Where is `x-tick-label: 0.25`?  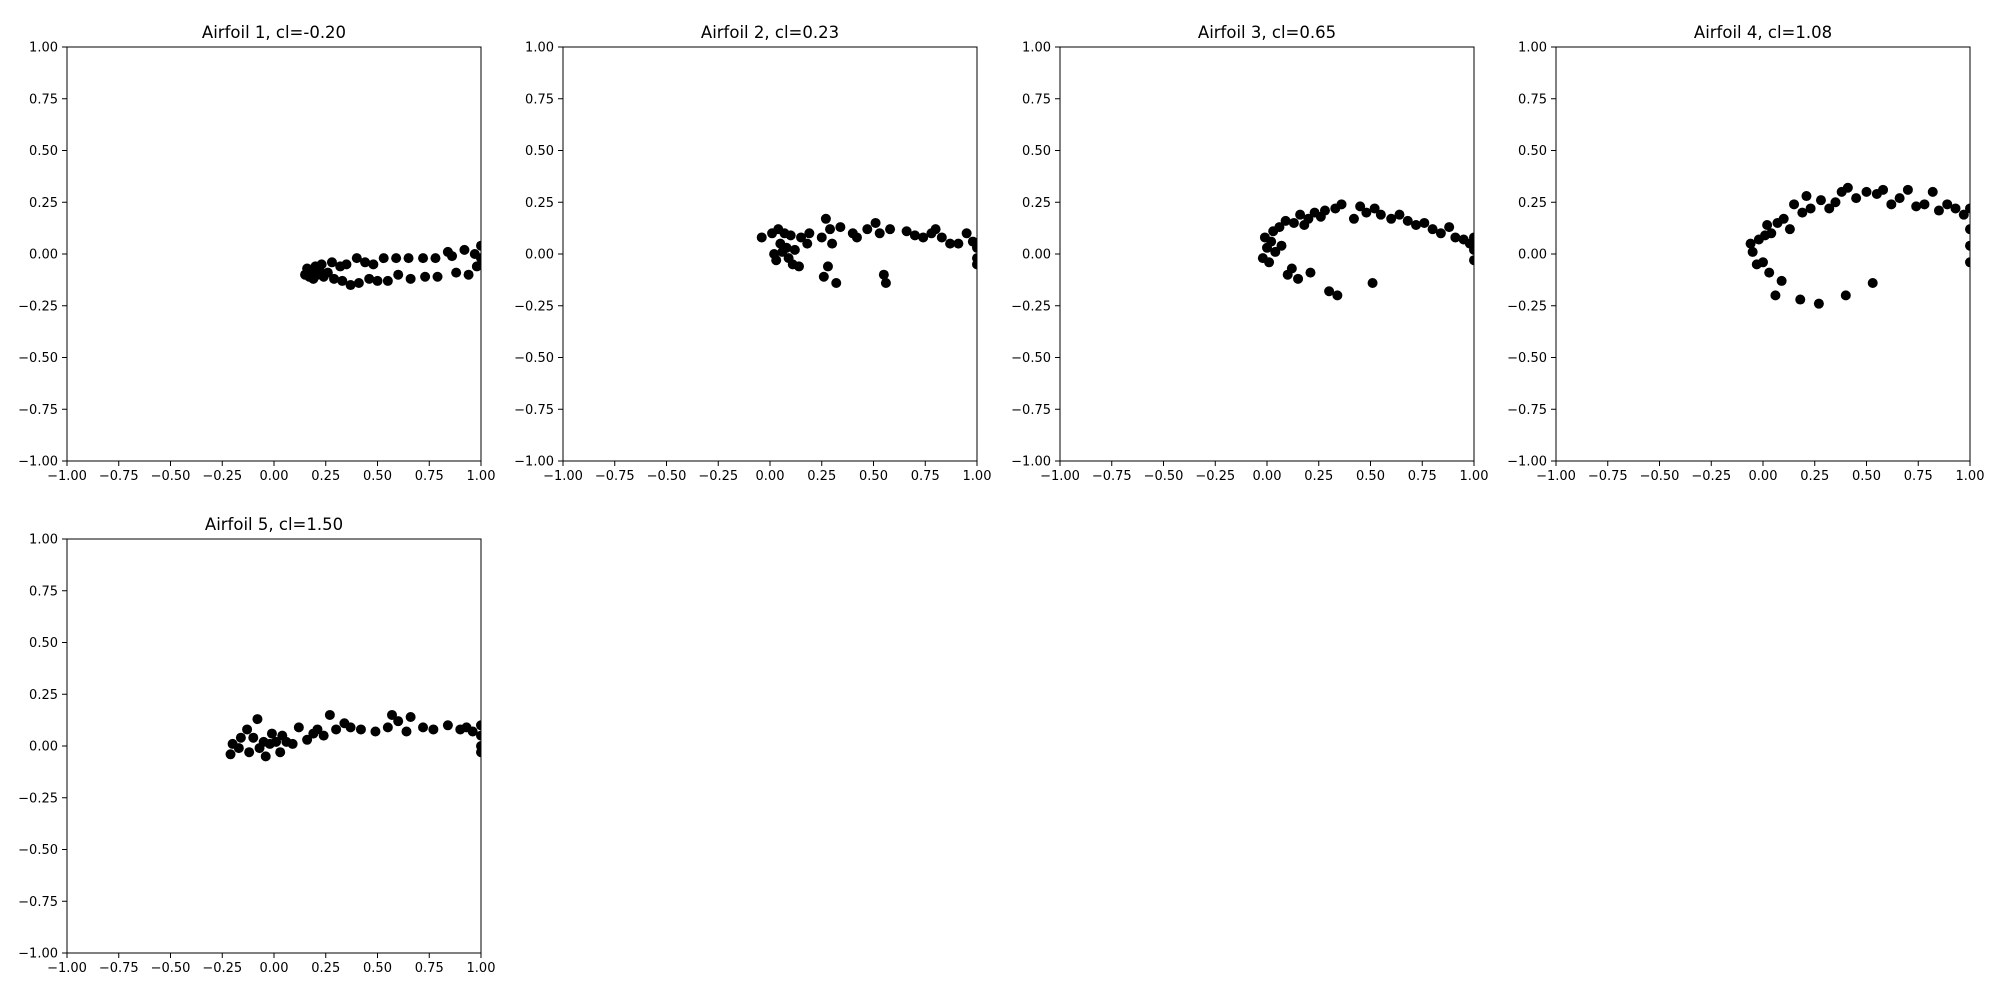 x-tick-label: 0.25 is located at coordinates (821, 476).